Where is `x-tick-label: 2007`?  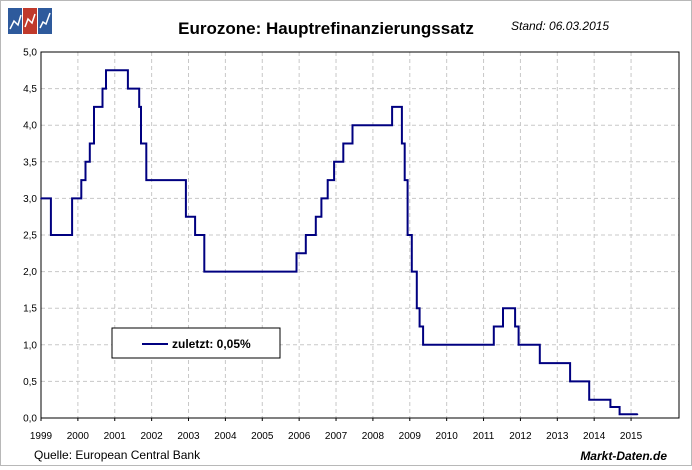 x-tick-label: 2007 is located at coordinates (336, 436).